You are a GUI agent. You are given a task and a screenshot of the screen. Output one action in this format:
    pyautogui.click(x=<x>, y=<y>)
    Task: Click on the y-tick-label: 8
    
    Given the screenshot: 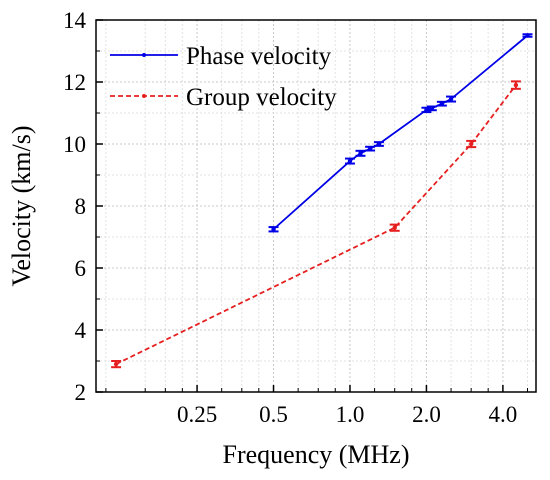 What is the action you would take?
    pyautogui.click(x=81, y=206)
    